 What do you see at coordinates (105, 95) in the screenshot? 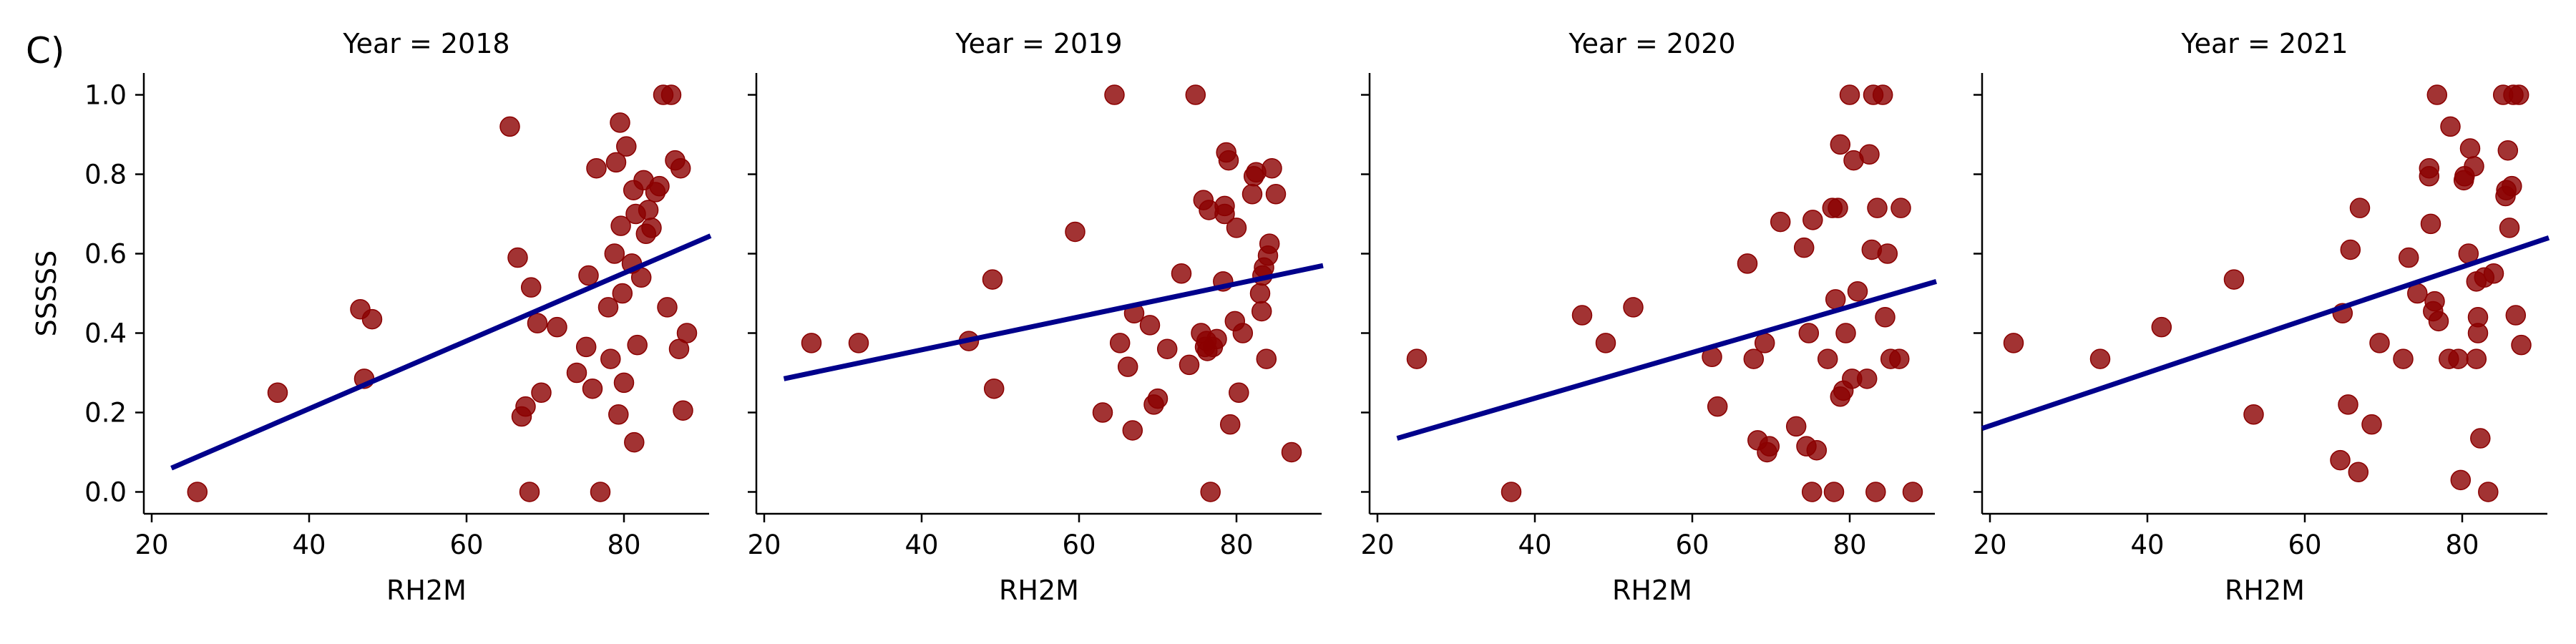
I see `y-tick-label: 1.0` at bounding box center [105, 95].